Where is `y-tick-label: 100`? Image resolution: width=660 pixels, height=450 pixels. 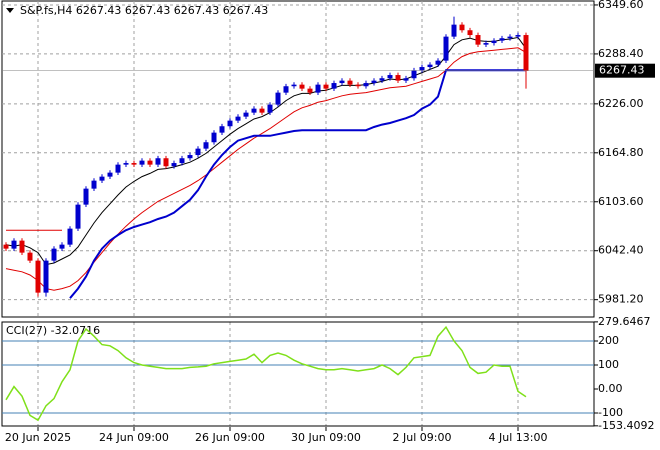 y-tick-label: 100 is located at coordinates (608, 364).